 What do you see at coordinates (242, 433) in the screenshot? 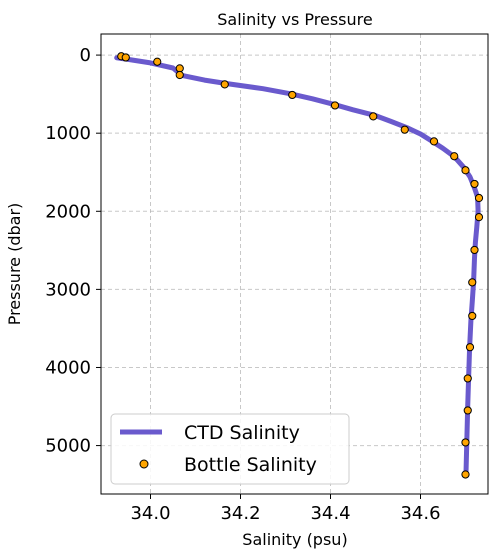
I see `legend-ctd-label: CTD Salinity` at bounding box center [242, 433].